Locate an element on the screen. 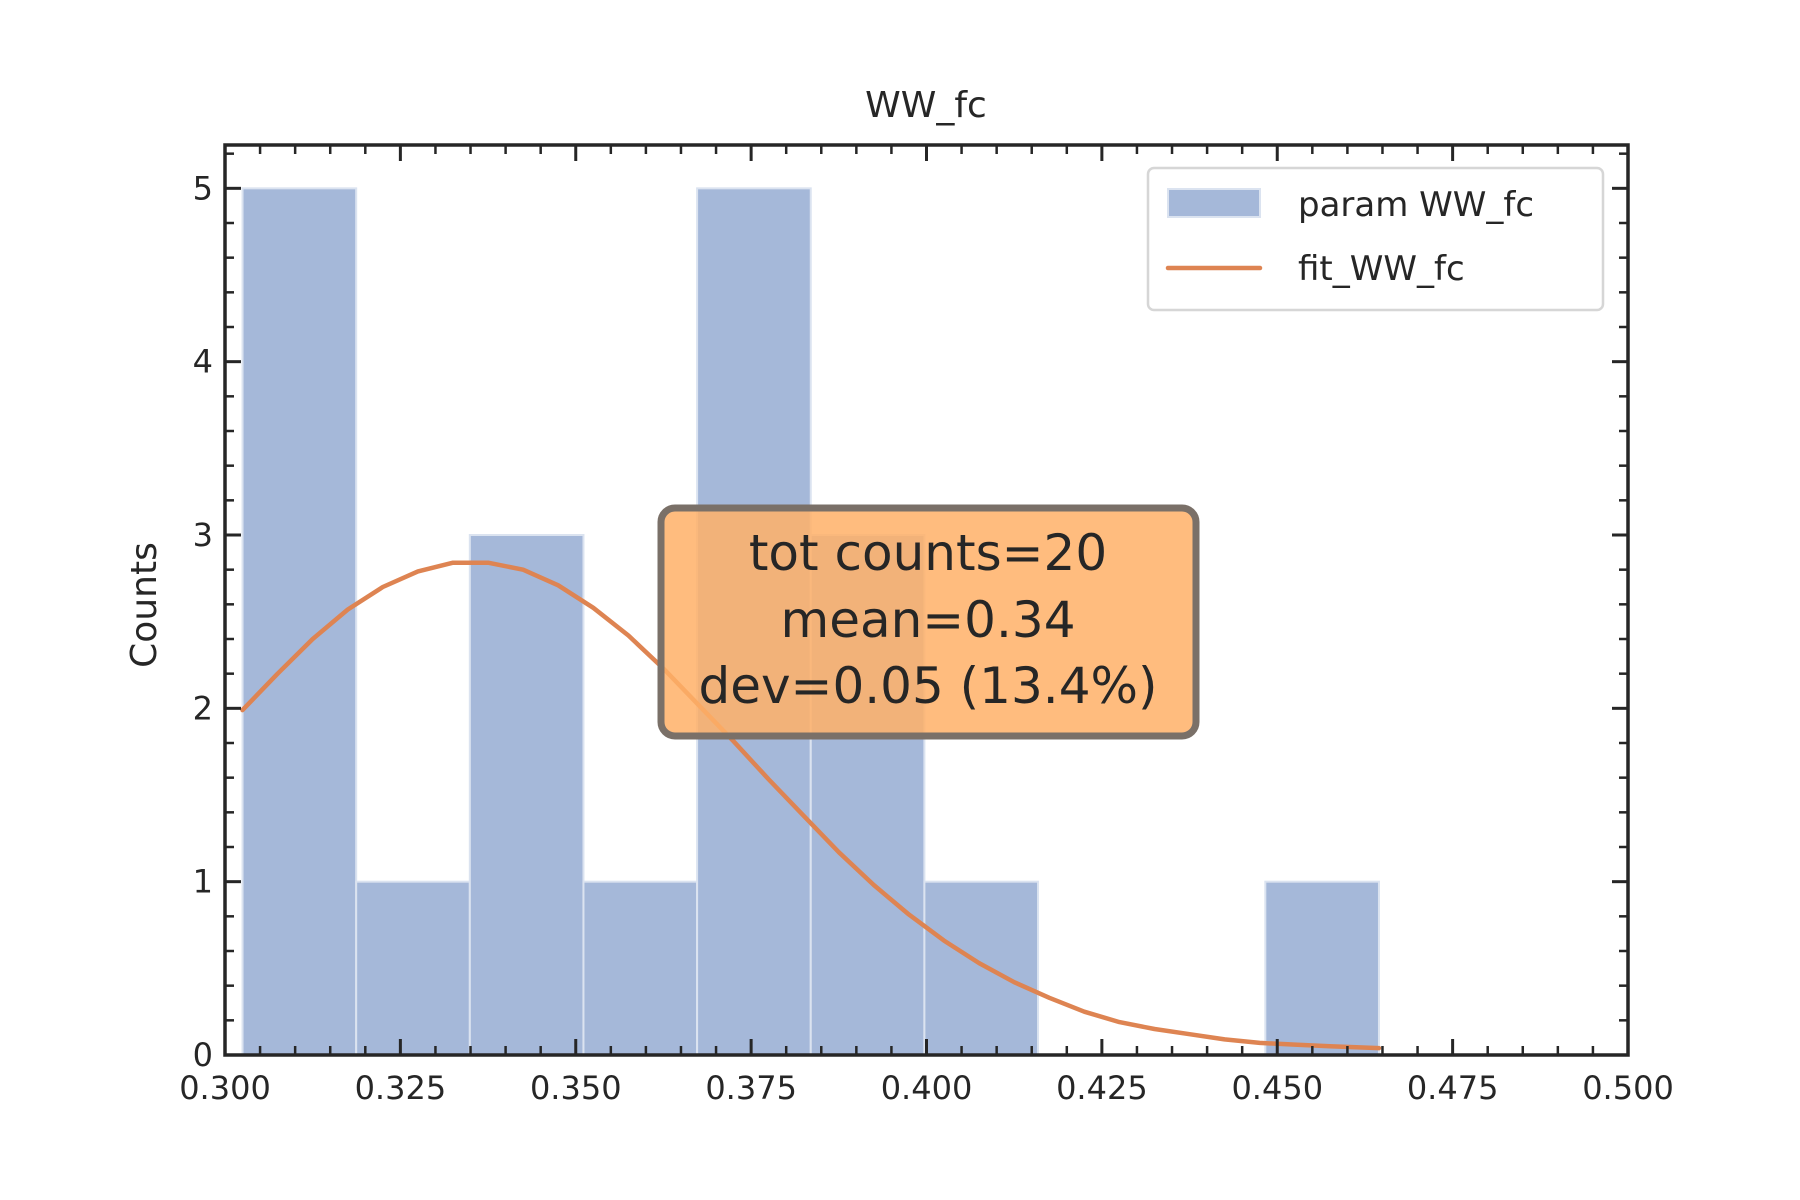 This screenshot has height=1200, width=1800. legend-swatch-histogram is located at coordinates (1214, 203).